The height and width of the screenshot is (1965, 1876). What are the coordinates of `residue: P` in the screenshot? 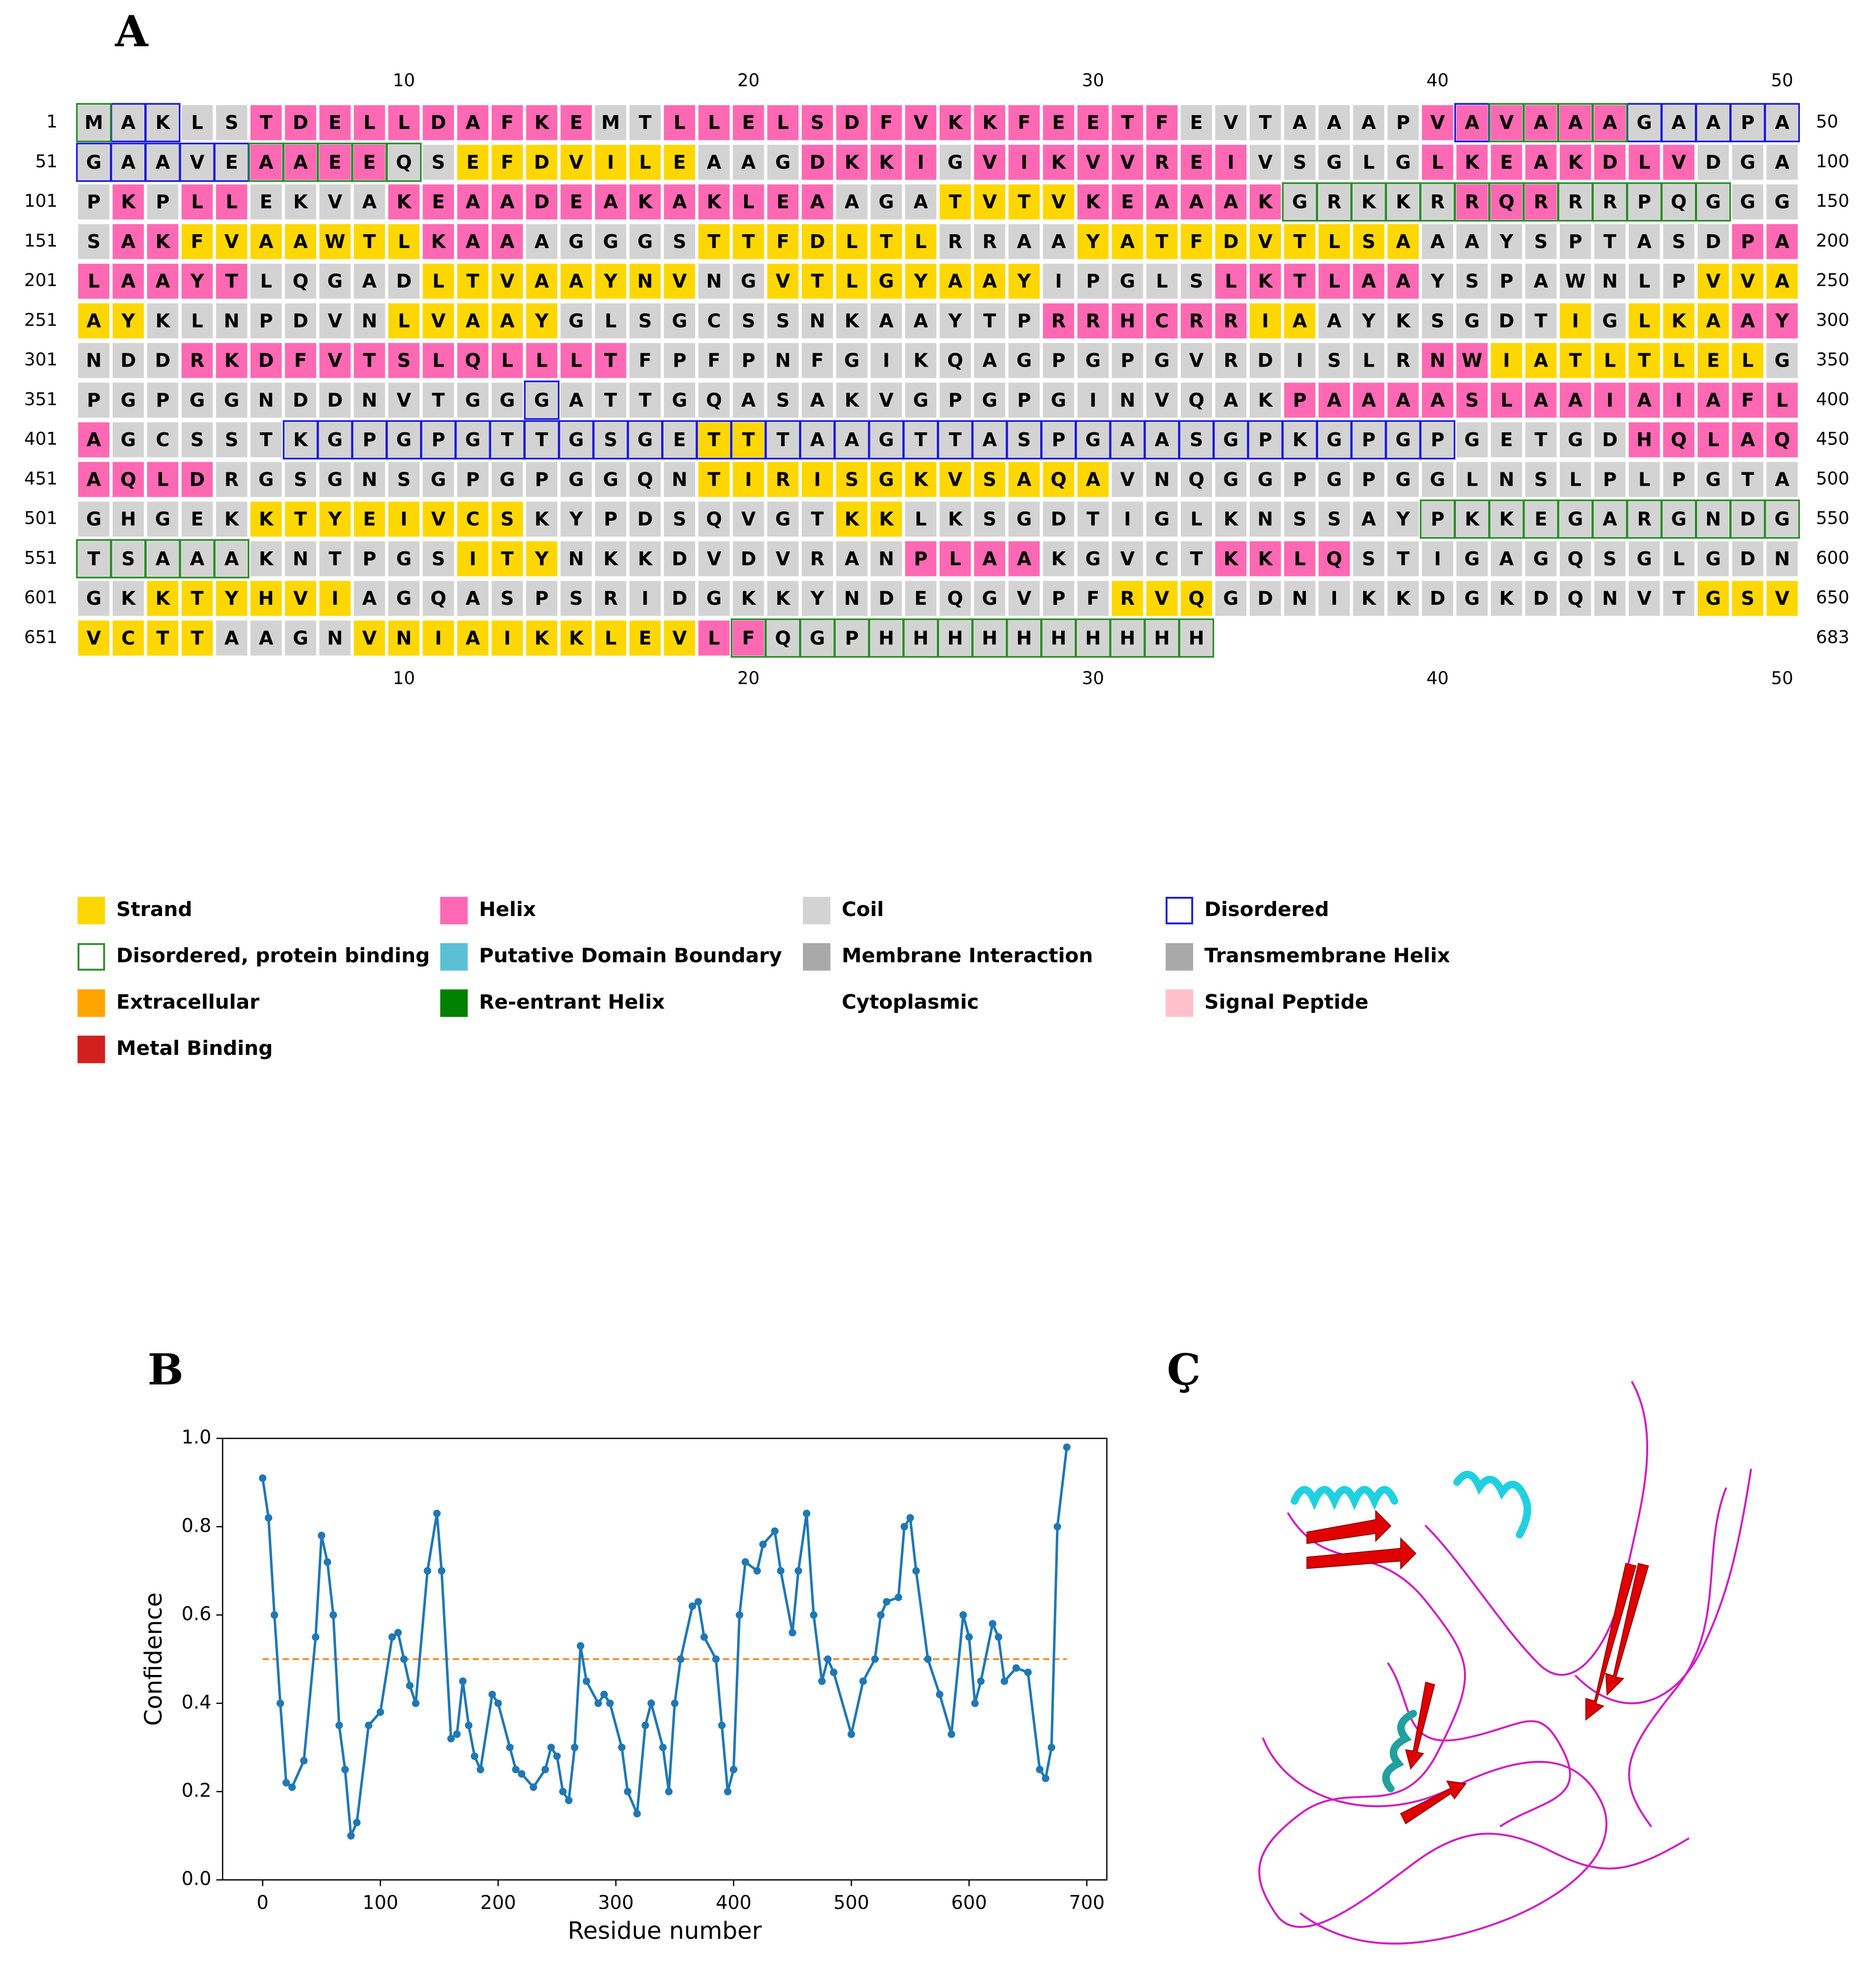 It's located at (1300, 479).